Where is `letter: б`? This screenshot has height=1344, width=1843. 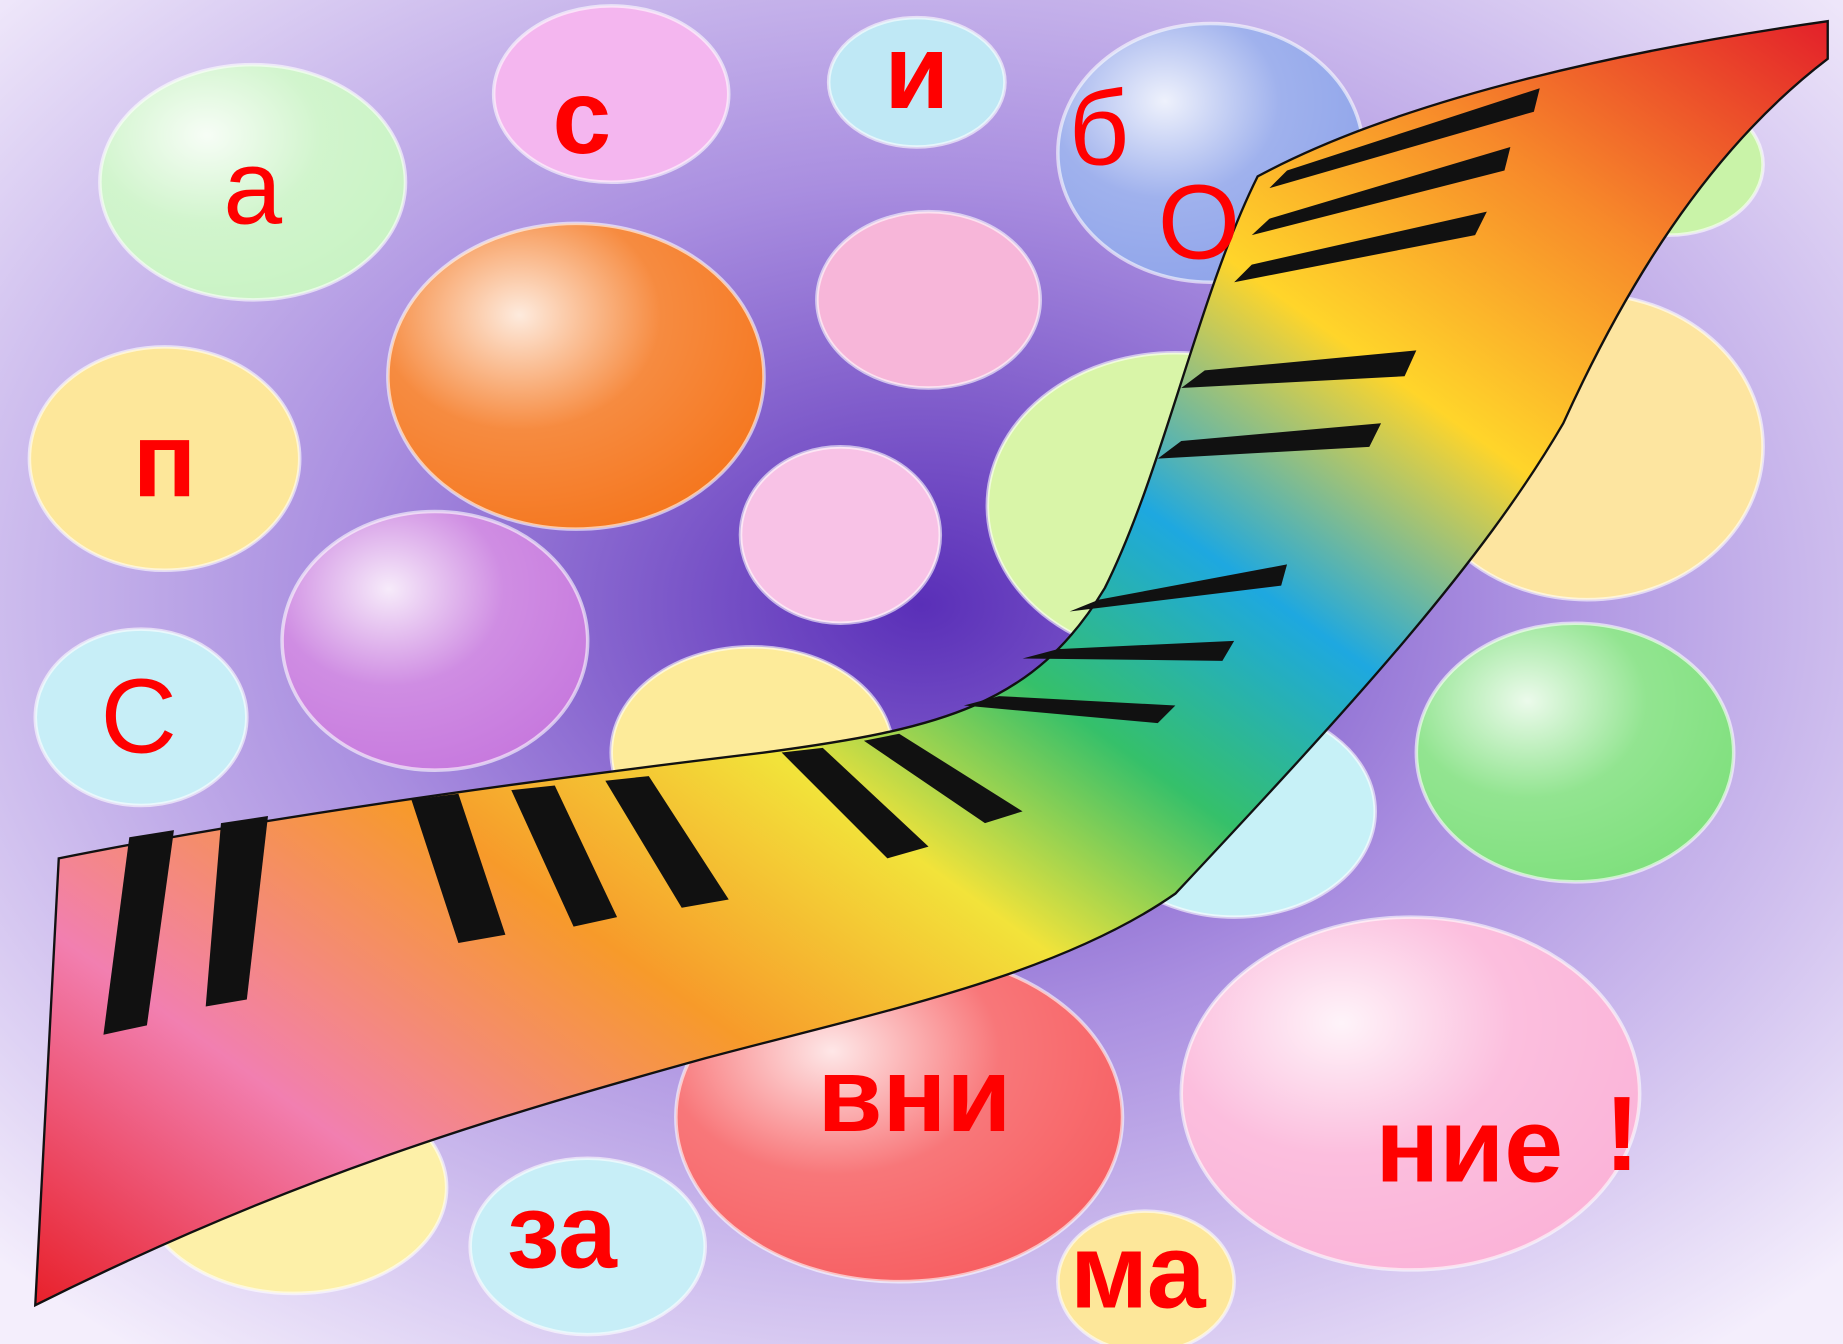 letter: б is located at coordinates (1099, 129).